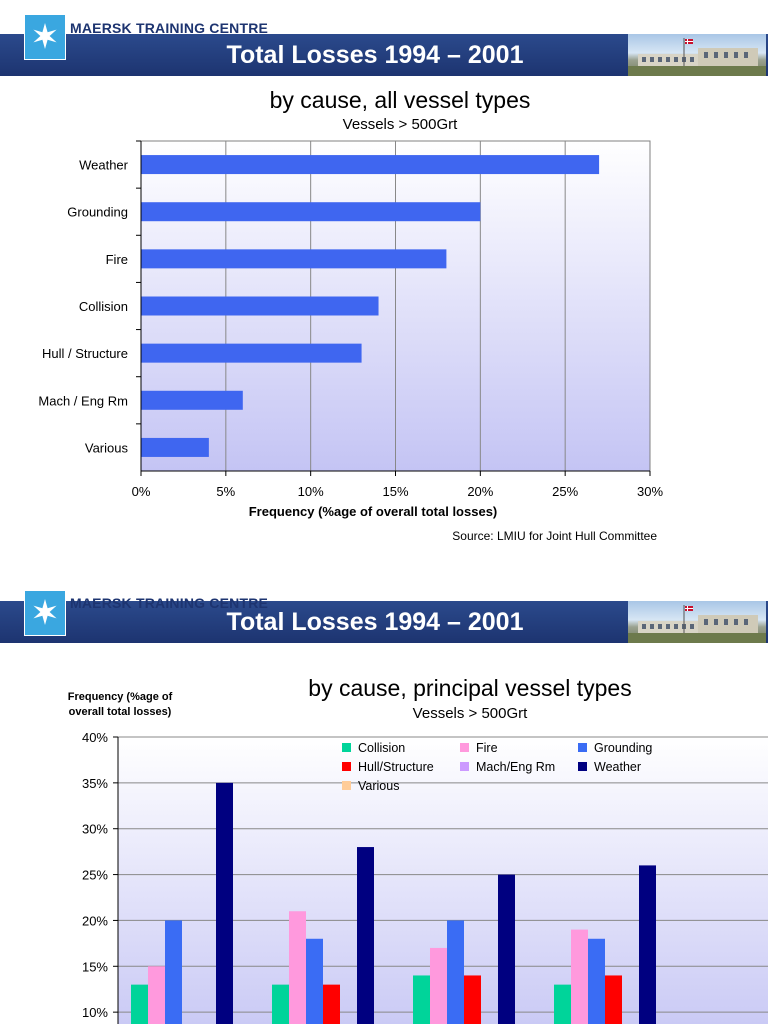 This screenshot has width=768, height=1024. Describe the element at coordinates (400, 100) in the screenshot. I see `chart-title: by cause, all vessel types` at that location.